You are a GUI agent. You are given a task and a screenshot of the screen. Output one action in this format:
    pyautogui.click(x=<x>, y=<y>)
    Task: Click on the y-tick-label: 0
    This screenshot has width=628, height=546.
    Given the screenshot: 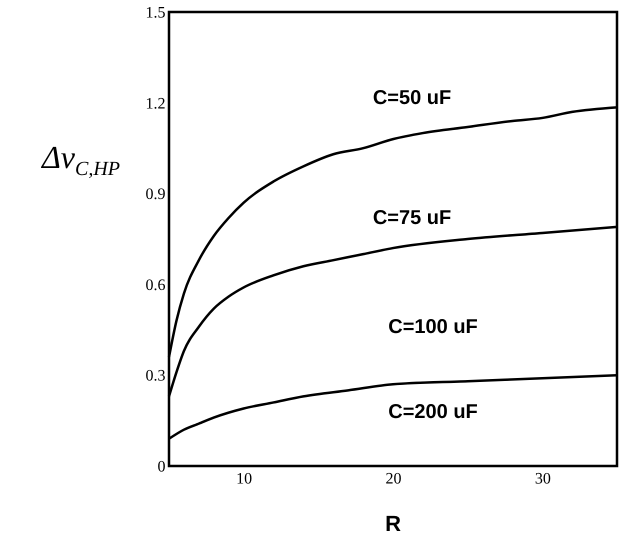 What is the action you would take?
    pyautogui.click(x=162, y=467)
    